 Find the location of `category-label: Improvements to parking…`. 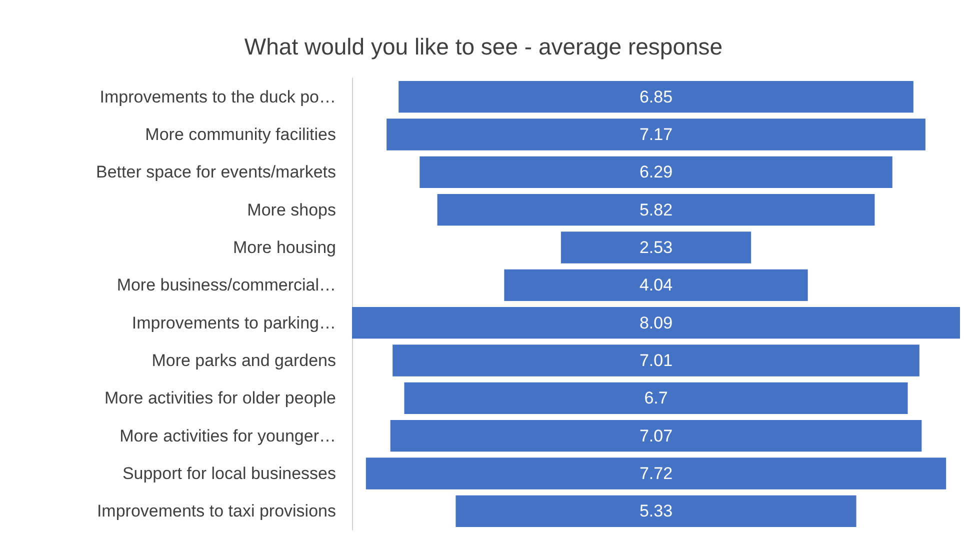

category-label: Improvements to parking… is located at coordinates (234, 322).